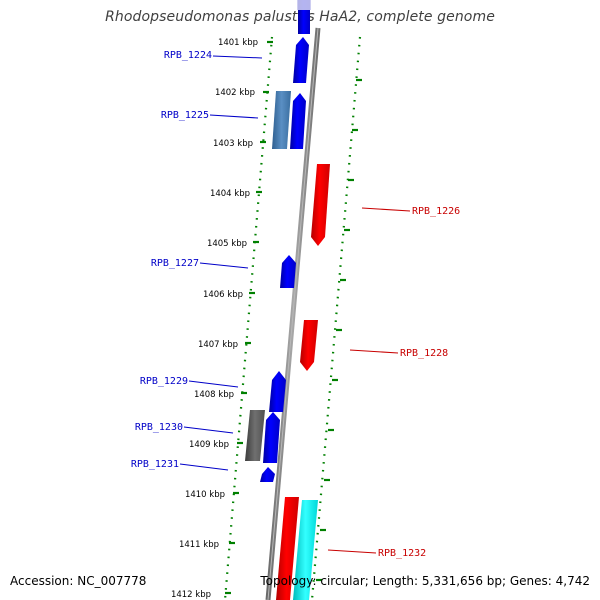 This screenshot has height=600, width=600. What do you see at coordinates (191, 595) in the screenshot?
I see `kbp-label: 1412 kbp` at bounding box center [191, 595].